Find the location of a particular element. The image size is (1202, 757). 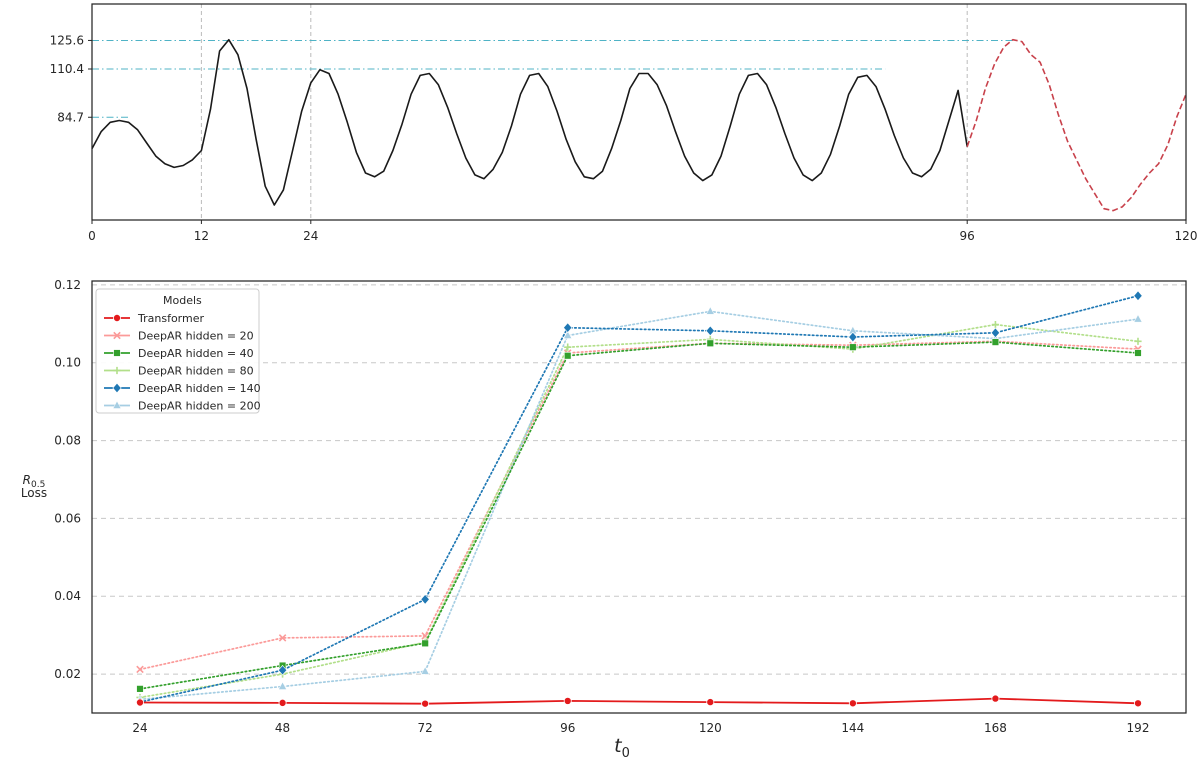

series-line is located at coordinates (639, 701).